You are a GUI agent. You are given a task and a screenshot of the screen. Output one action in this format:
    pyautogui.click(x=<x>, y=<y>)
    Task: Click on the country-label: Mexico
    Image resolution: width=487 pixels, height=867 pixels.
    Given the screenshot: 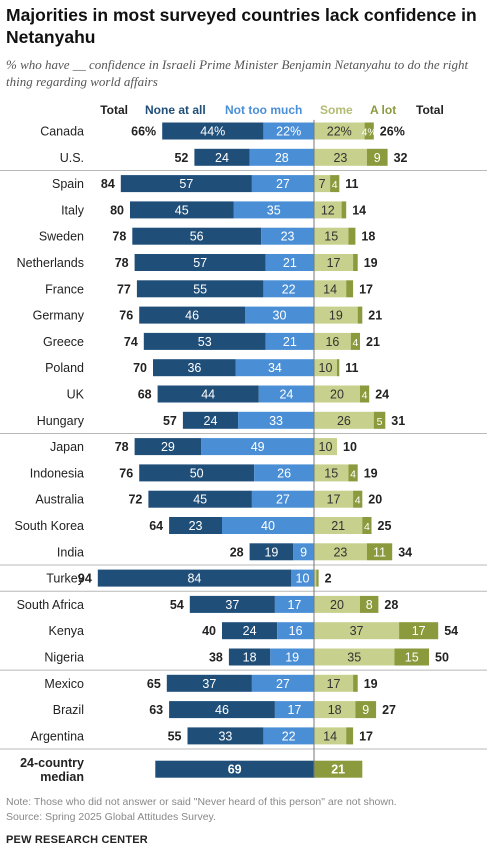 What is the action you would take?
    pyautogui.click(x=64, y=684)
    